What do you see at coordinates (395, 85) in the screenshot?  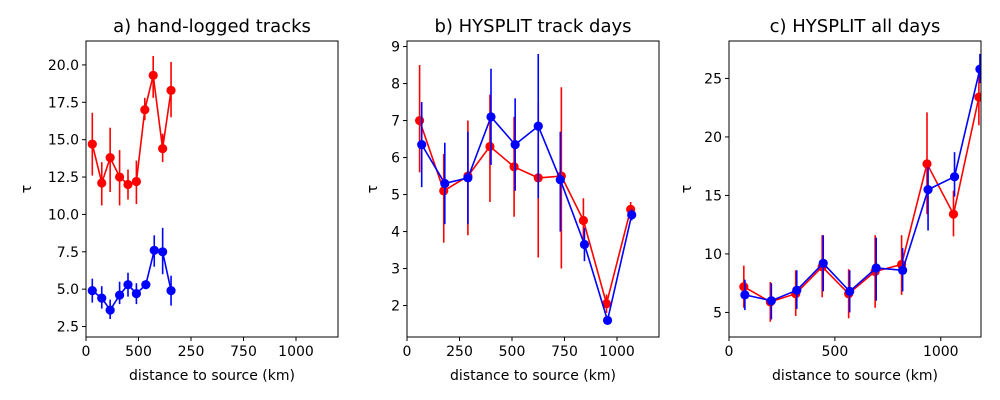 I see `y-tick-label: 8` at bounding box center [395, 85].